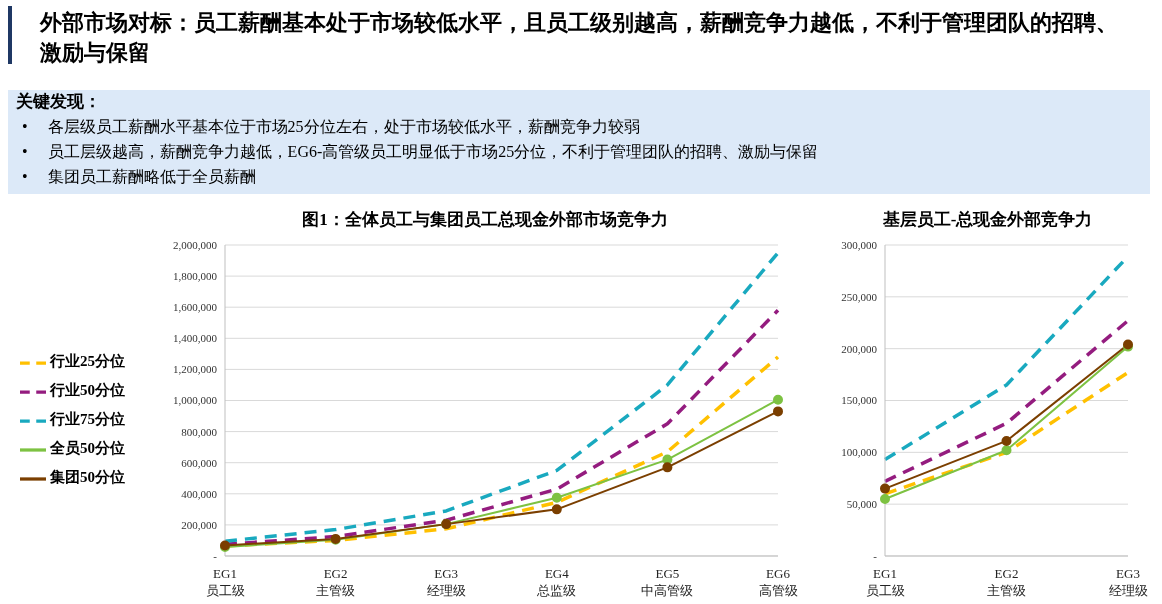 This screenshot has height=604, width=1162. I want to click on text: • 员工层级越高，薪酬竞争力越低，EG6-高管级员工明显低于市场25分位，不利于管理团队的招聘、激励与保留, so click(420, 152).